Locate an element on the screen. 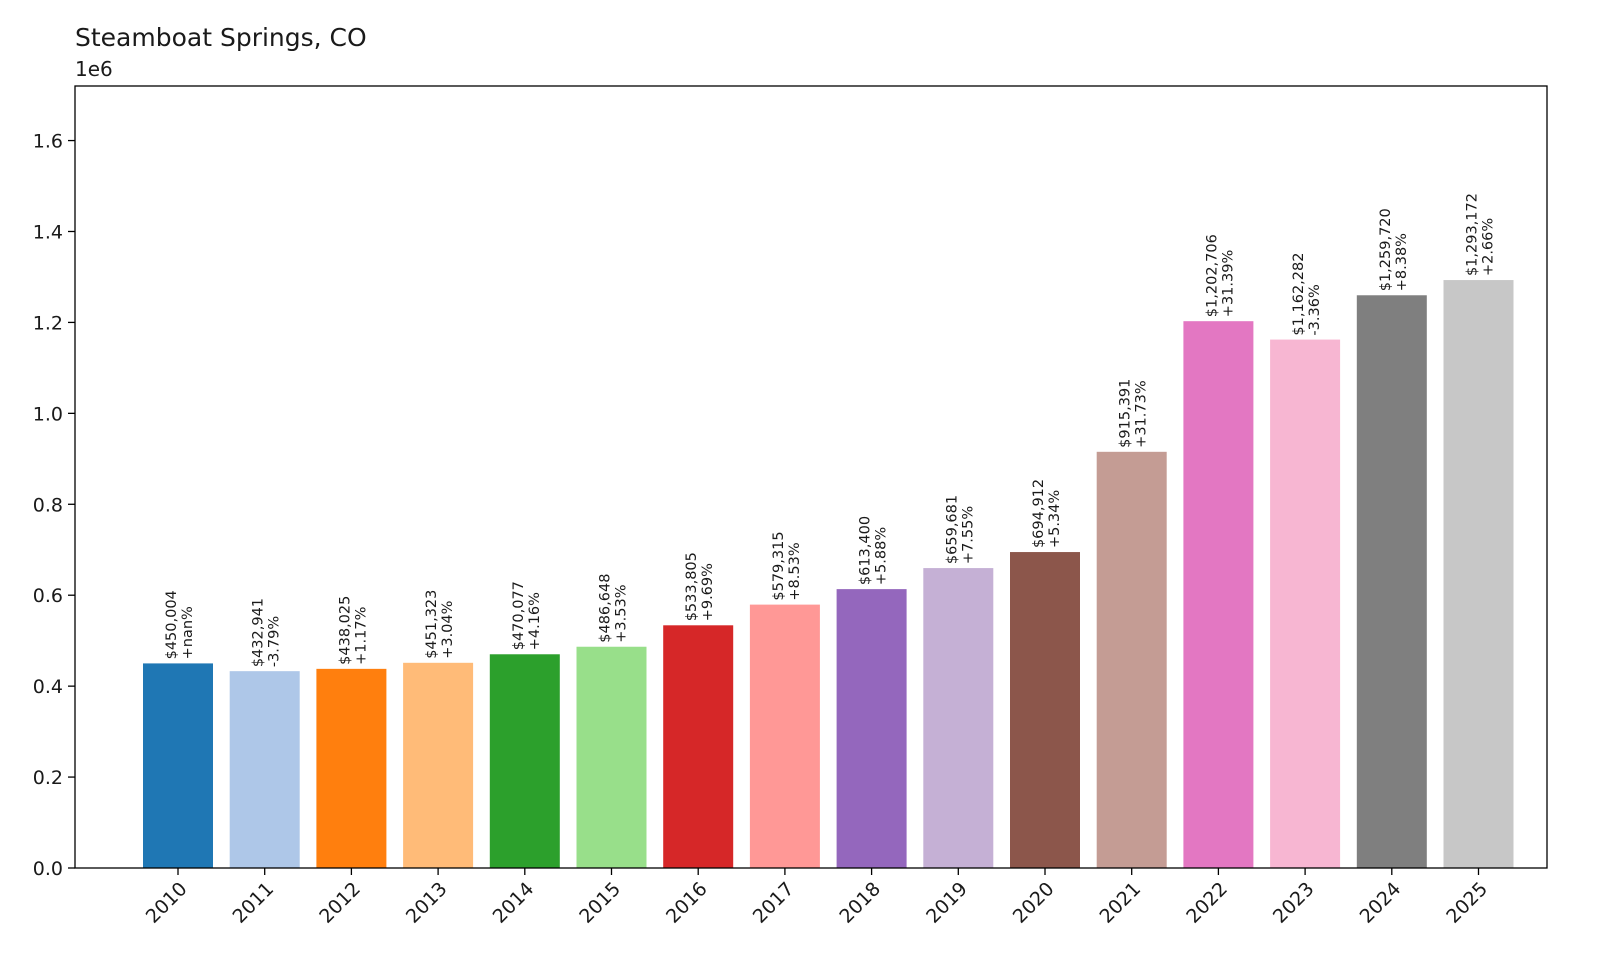 The image size is (1600, 960). bar-change-label: +2.66% is located at coordinates (1489, 247).